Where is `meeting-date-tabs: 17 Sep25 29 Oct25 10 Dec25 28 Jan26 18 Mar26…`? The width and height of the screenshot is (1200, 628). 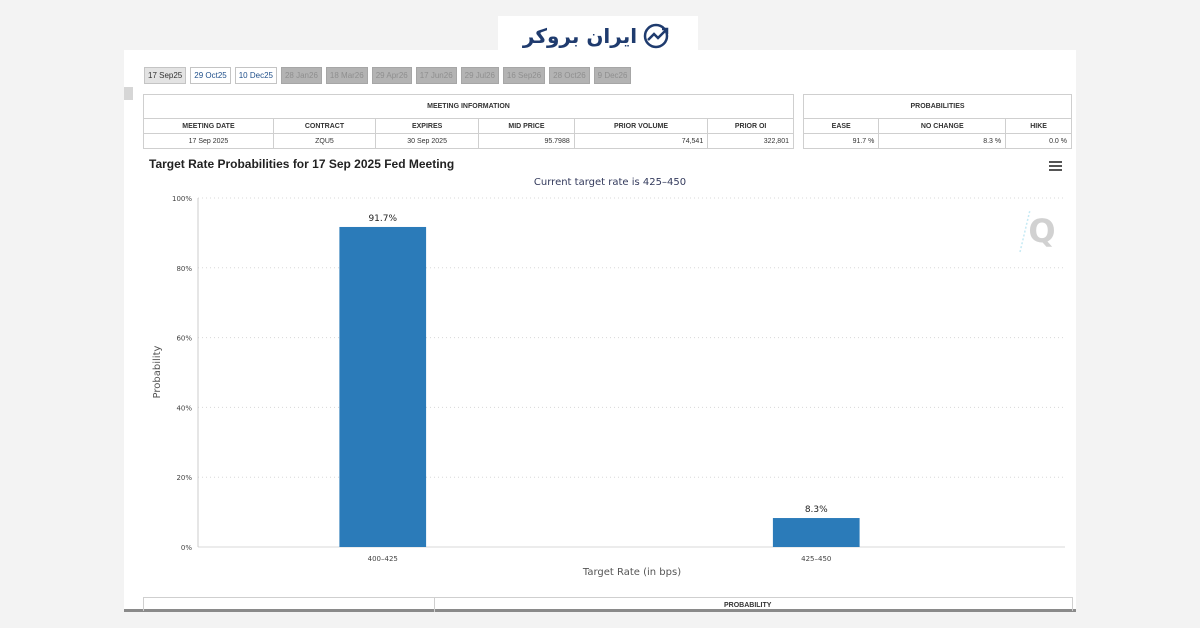
meeting-date-tabs: 17 Sep25 29 Oct25 10 Dec25 28 Jan26 18 Mar26… is located at coordinates (388, 75).